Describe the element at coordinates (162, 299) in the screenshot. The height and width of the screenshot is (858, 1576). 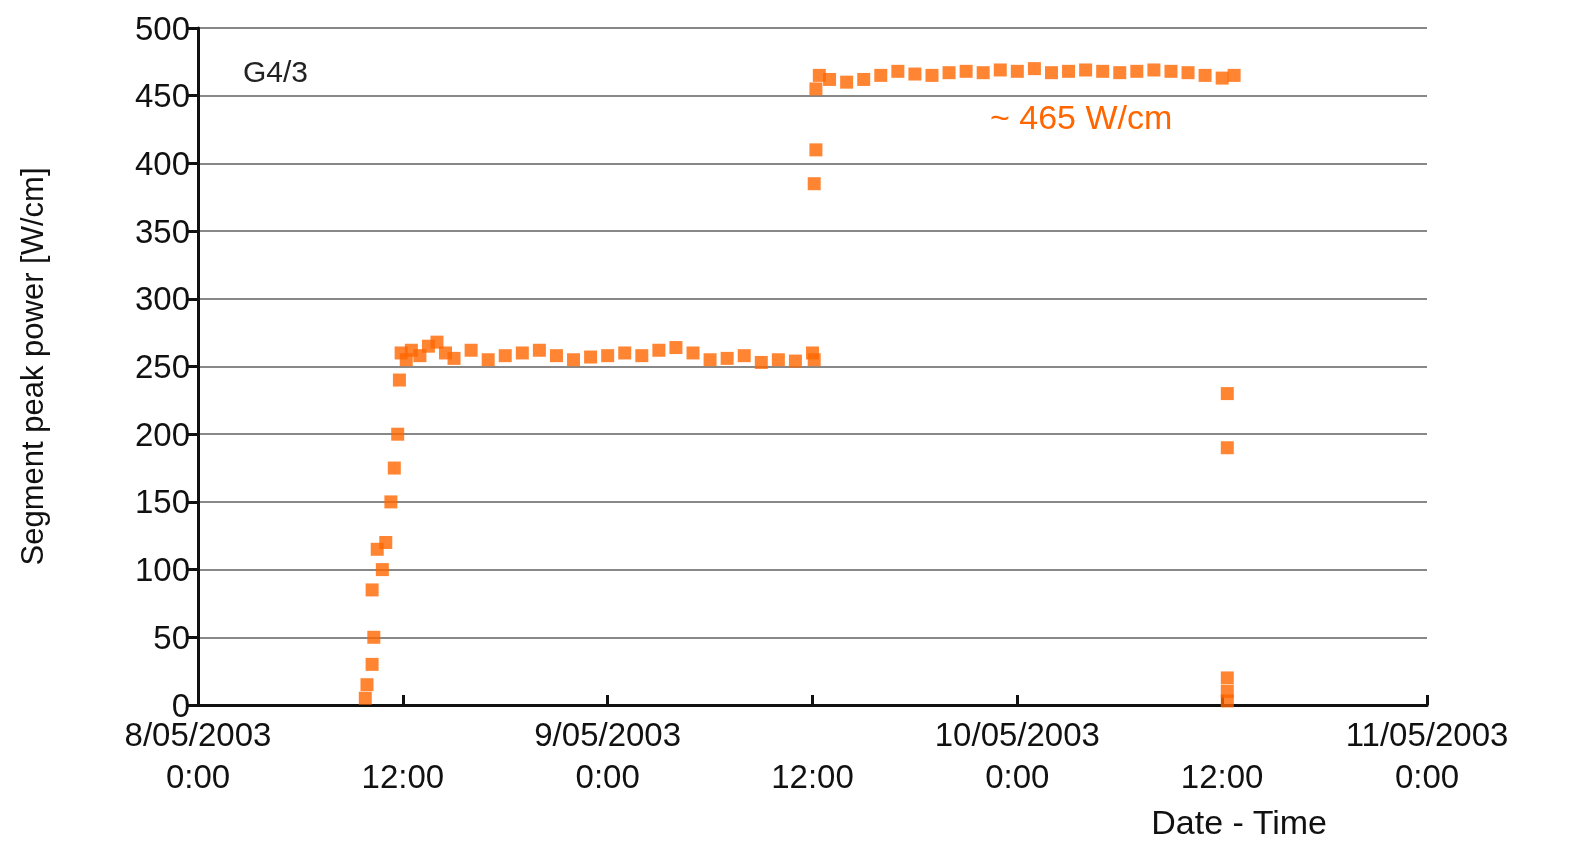
I see `y-tick-label: 300` at that location.